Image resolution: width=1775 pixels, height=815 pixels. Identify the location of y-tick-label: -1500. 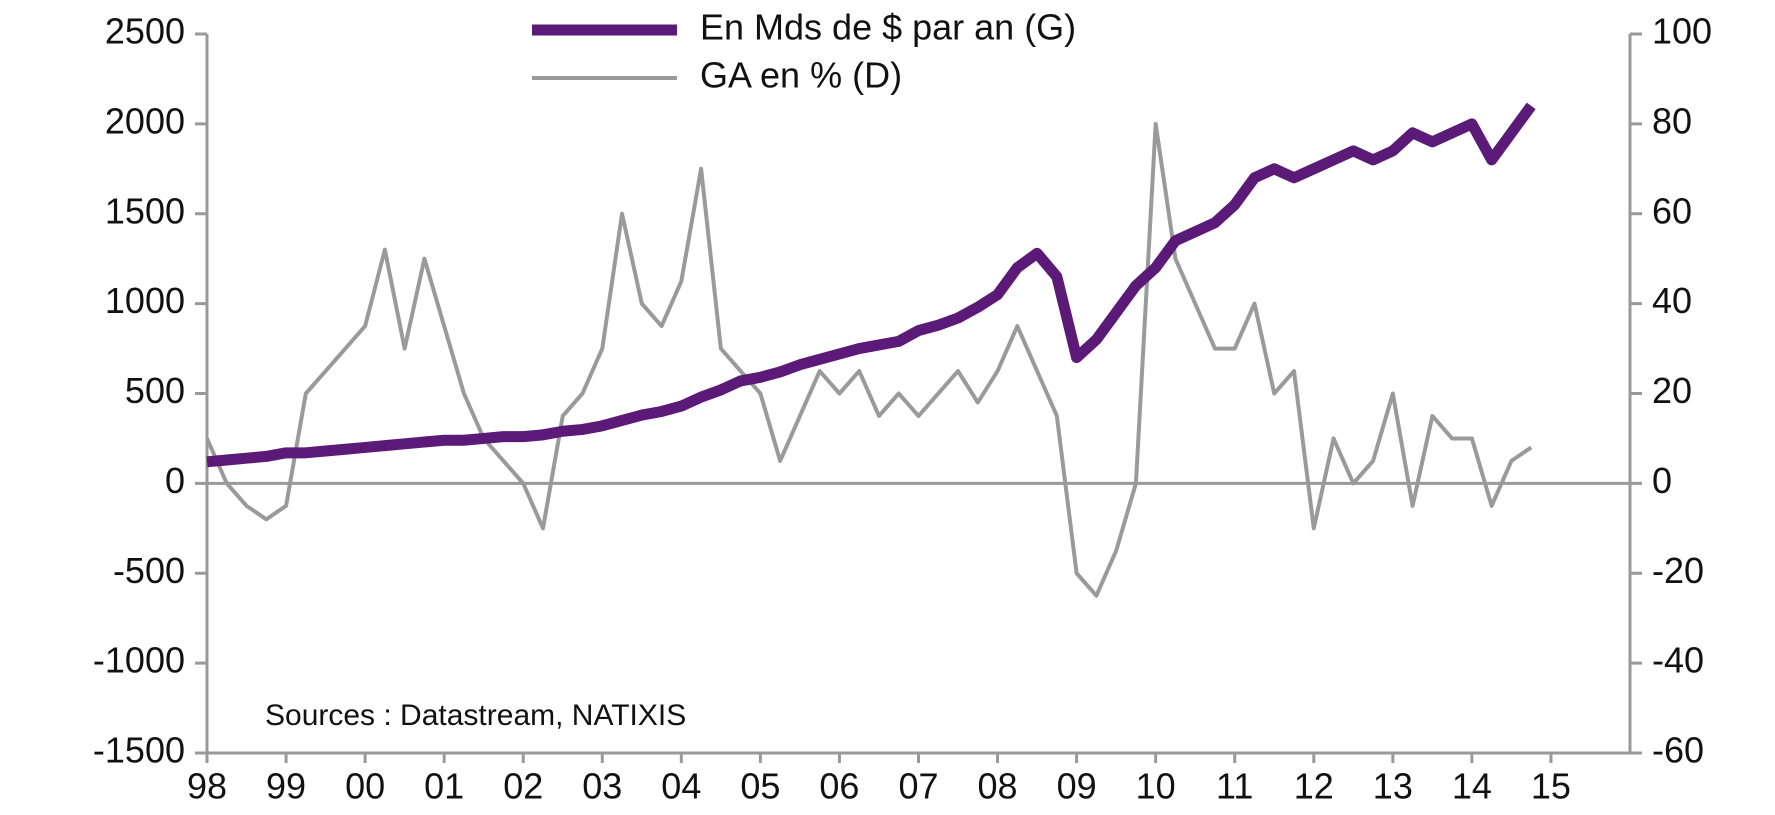
(139, 750).